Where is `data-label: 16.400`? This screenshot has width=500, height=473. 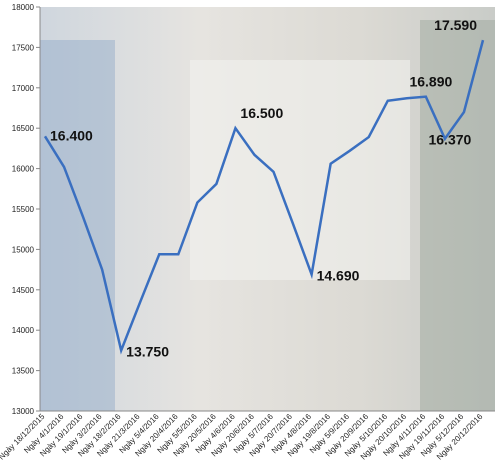 data-label: 16.400 is located at coordinates (71, 135).